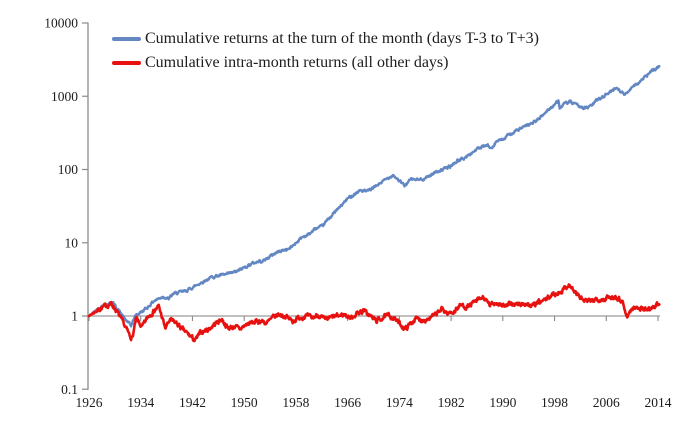 The width and height of the screenshot is (700, 443). Describe the element at coordinates (89, 402) in the screenshot. I see `x-axis-tick-label: 1926` at that location.